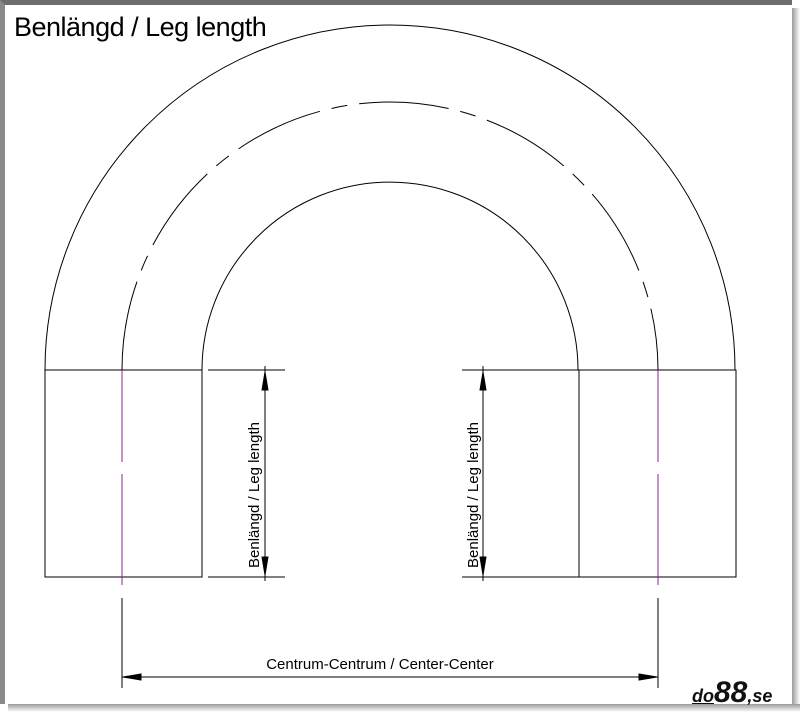  What do you see at coordinates (703, 696) in the screenshot?
I see `logo-part: do` at bounding box center [703, 696].